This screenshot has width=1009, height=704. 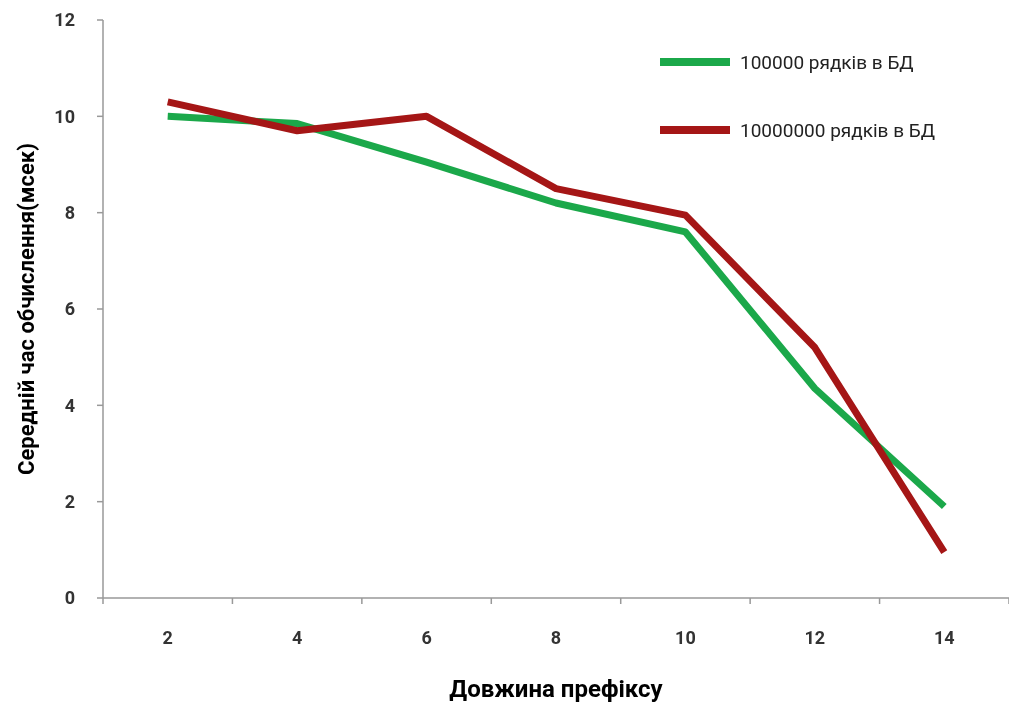 What do you see at coordinates (838, 130) in the screenshot?
I see `legend-label: 10000000 рядків в БД` at bounding box center [838, 130].